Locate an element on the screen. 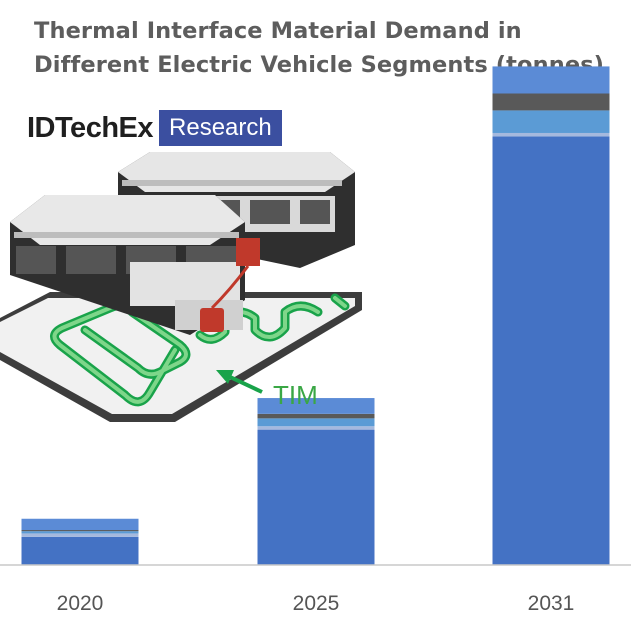  red-connector-bottom is located at coordinates (212, 320).